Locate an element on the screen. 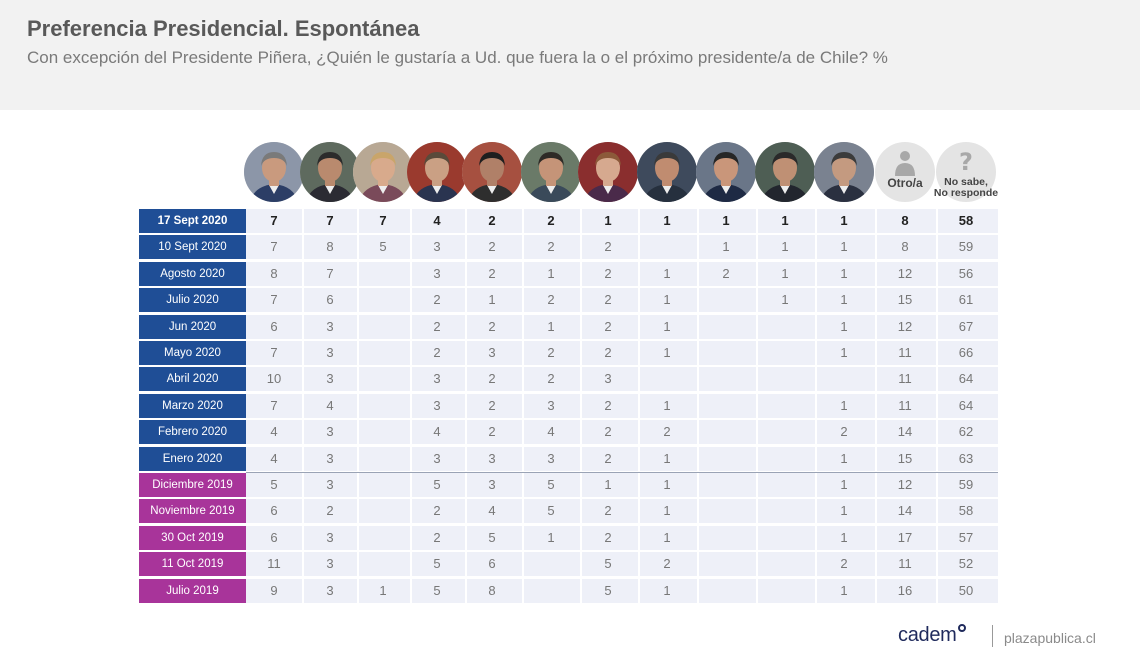  cadem-logo: cadem is located at coordinates (932, 635).